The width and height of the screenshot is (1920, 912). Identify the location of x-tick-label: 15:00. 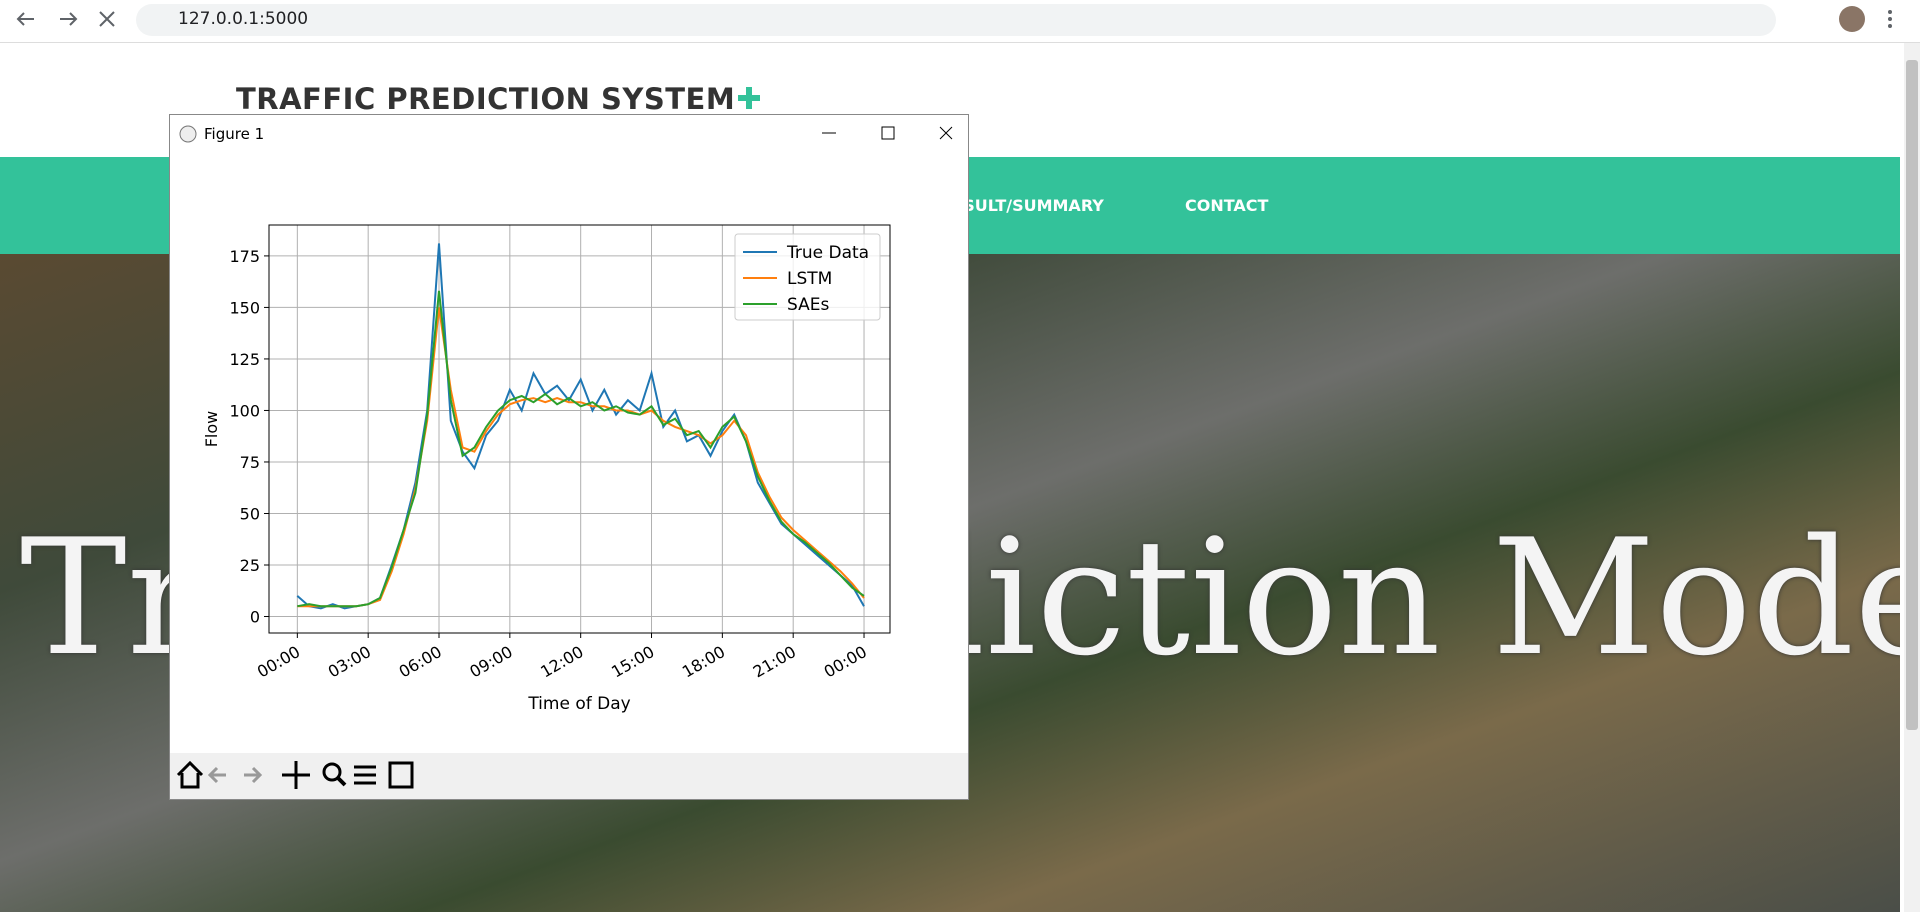
(632, 662).